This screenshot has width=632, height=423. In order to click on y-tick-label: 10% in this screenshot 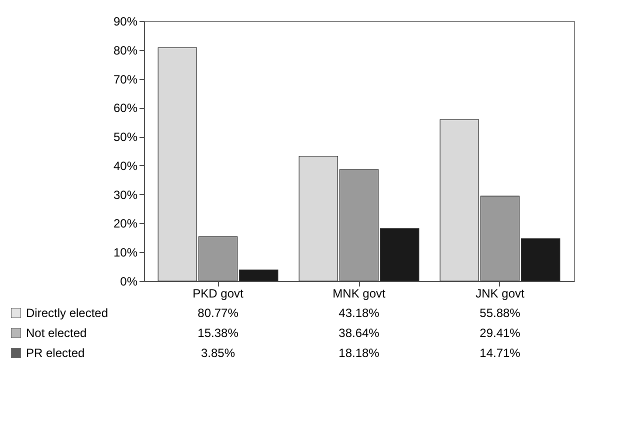, I will do `click(125, 253)`.